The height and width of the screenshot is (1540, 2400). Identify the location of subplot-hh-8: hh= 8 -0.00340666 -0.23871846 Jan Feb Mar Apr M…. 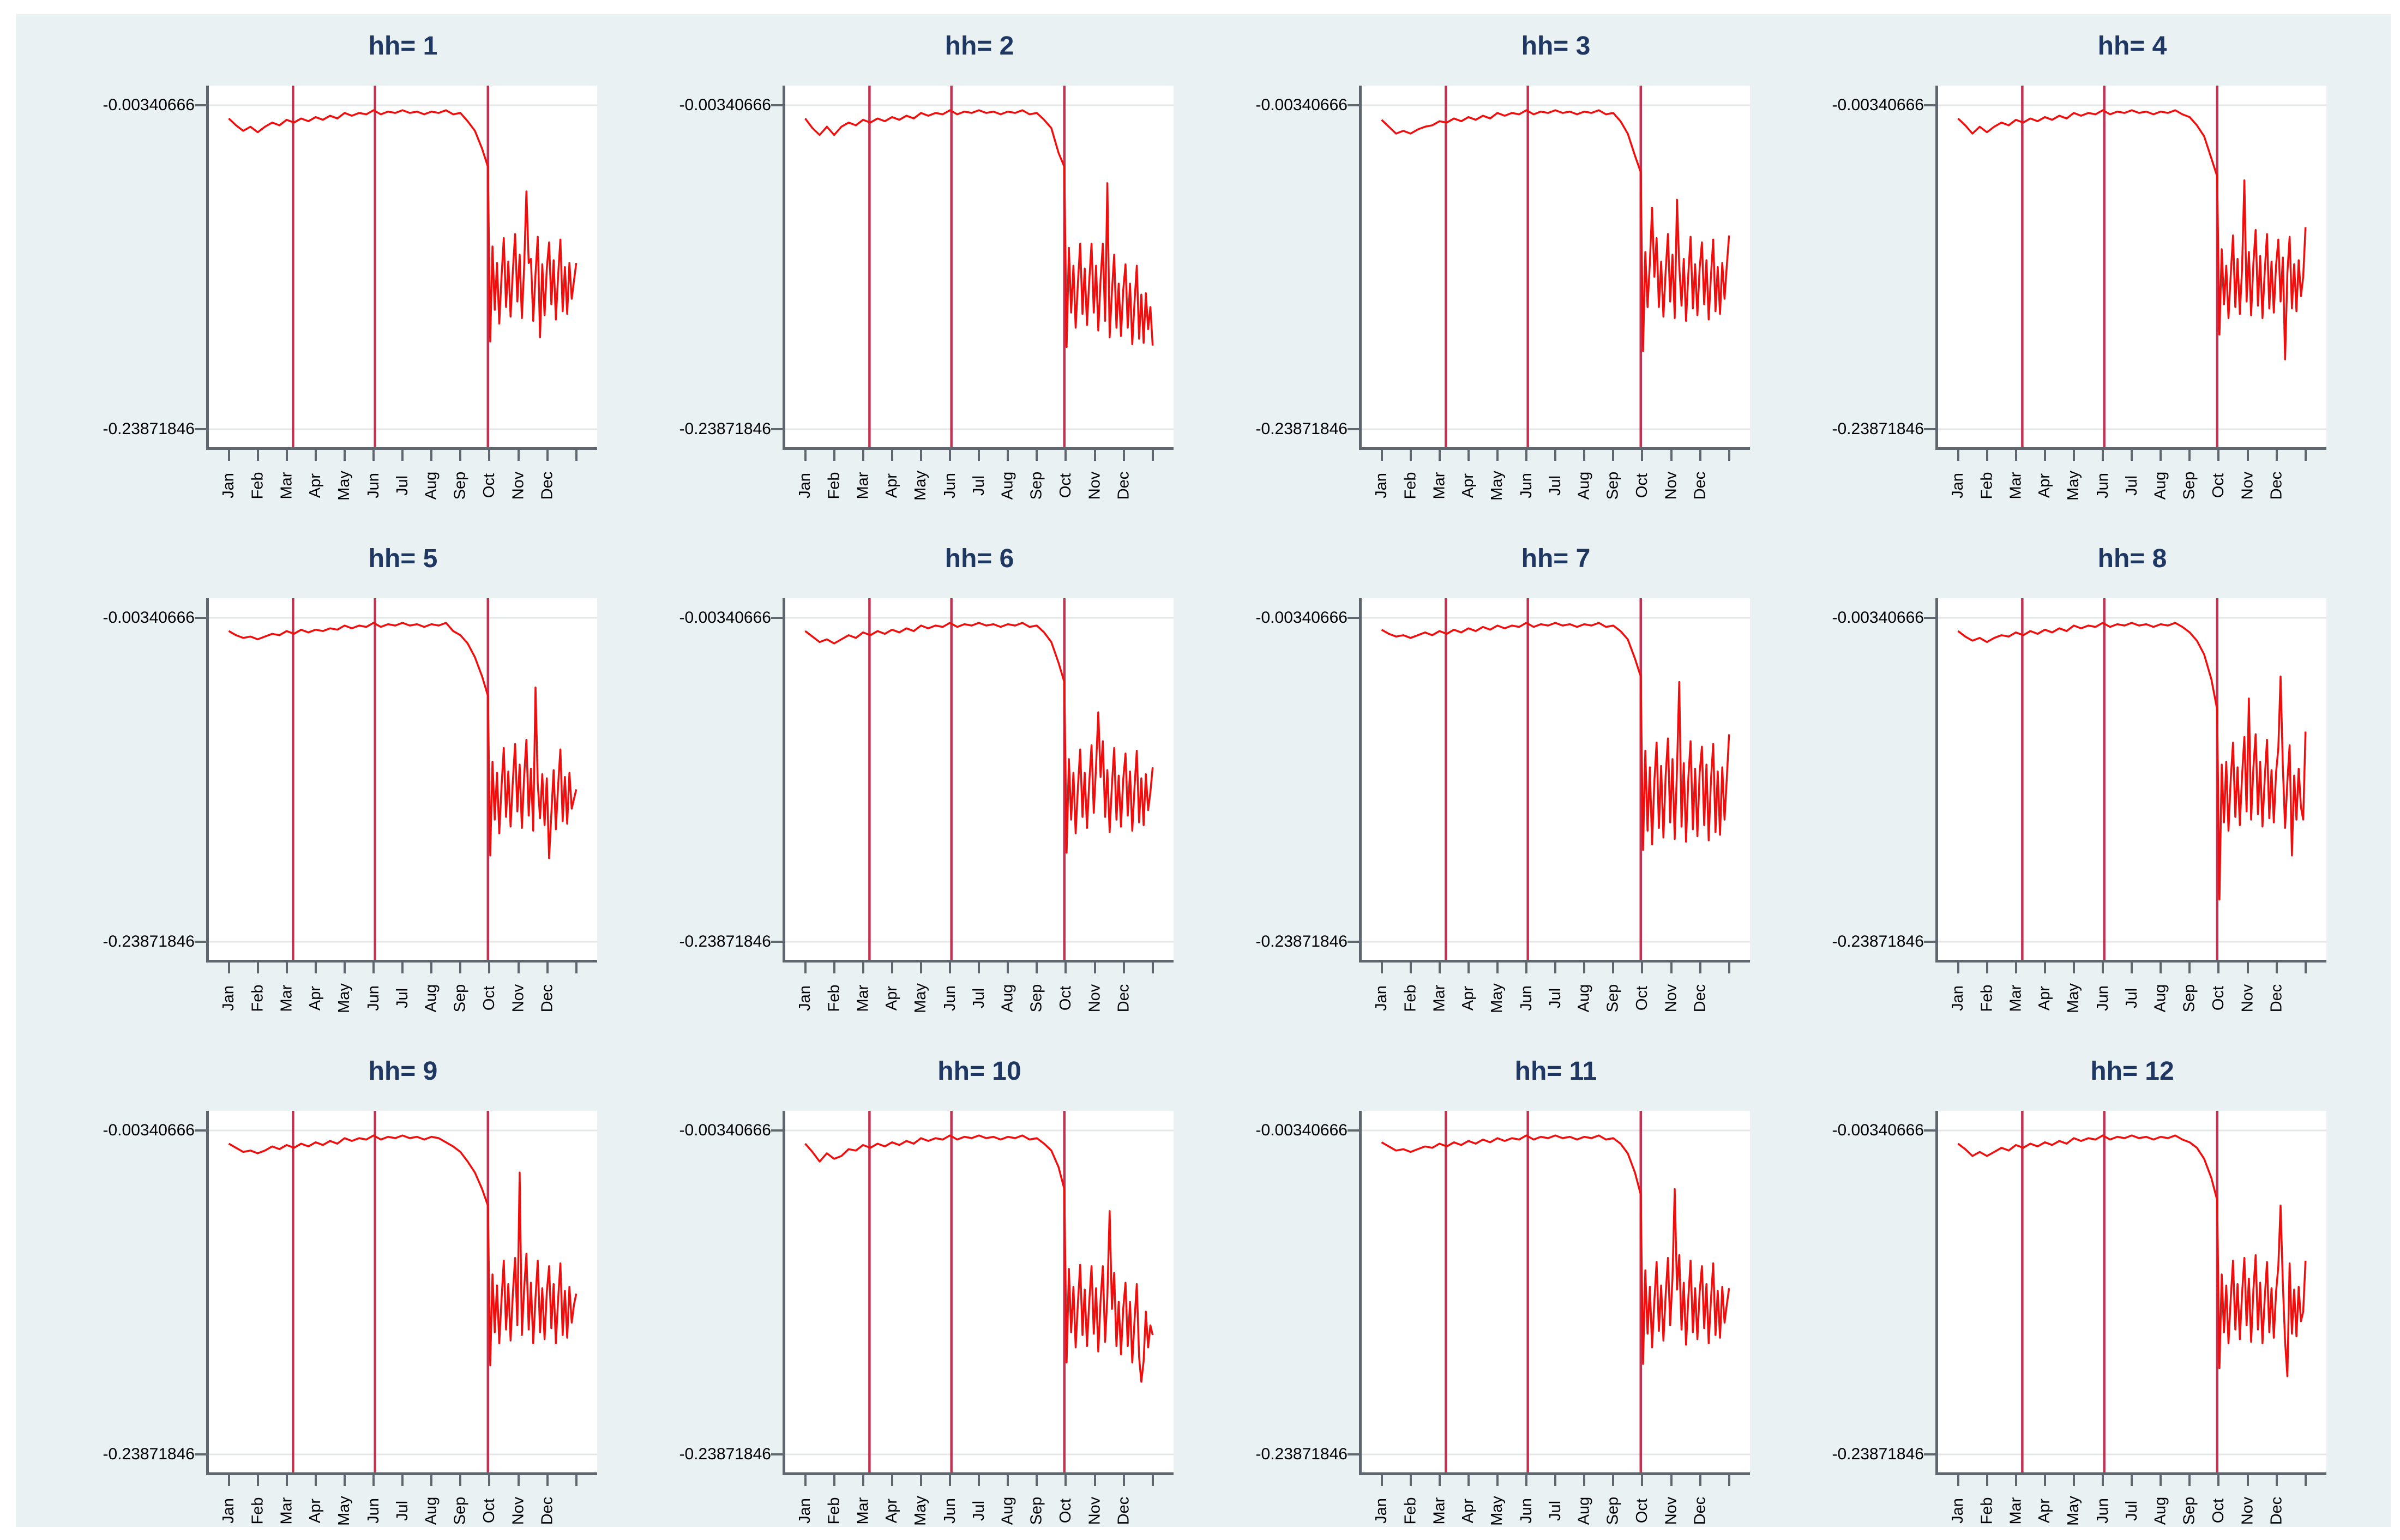
(2079, 778).